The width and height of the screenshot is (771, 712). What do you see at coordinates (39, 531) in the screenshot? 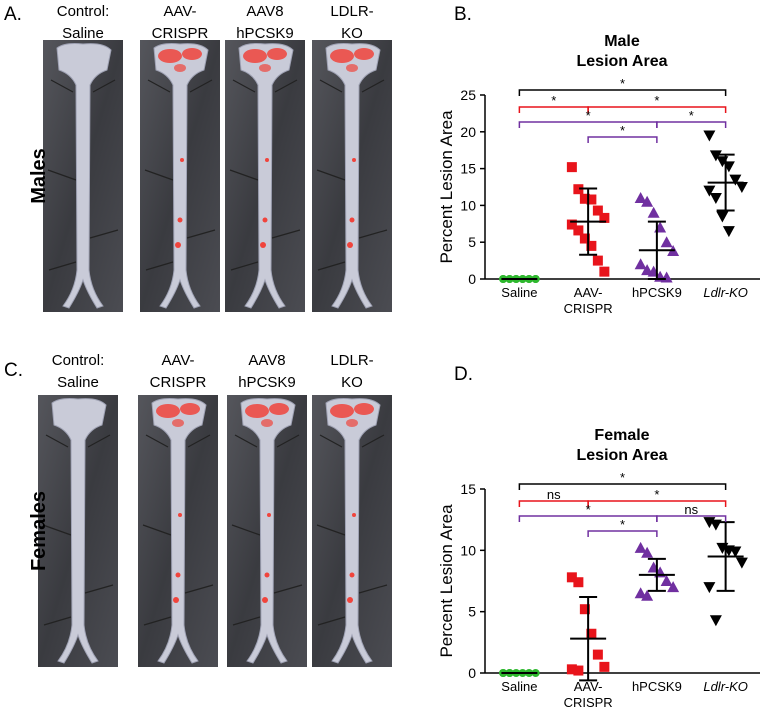
I see `row-label: Females` at bounding box center [39, 531].